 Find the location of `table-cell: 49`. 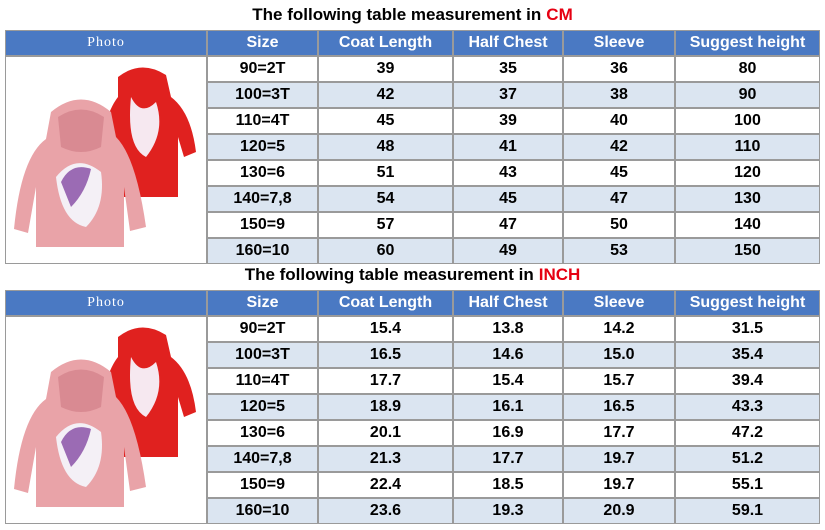

table-cell: 49 is located at coordinates (508, 251).